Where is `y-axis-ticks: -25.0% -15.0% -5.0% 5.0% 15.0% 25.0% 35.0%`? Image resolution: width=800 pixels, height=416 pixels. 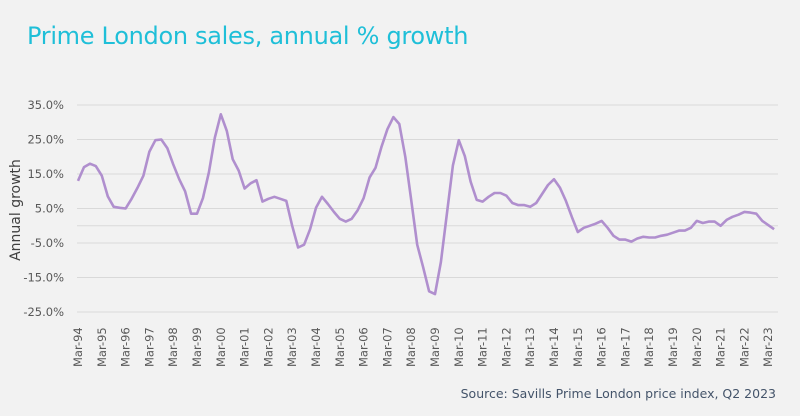 y-axis-ticks: -25.0% -15.0% -5.0% 5.0% 15.0% 25.0% 35.0% is located at coordinates (43, 208).